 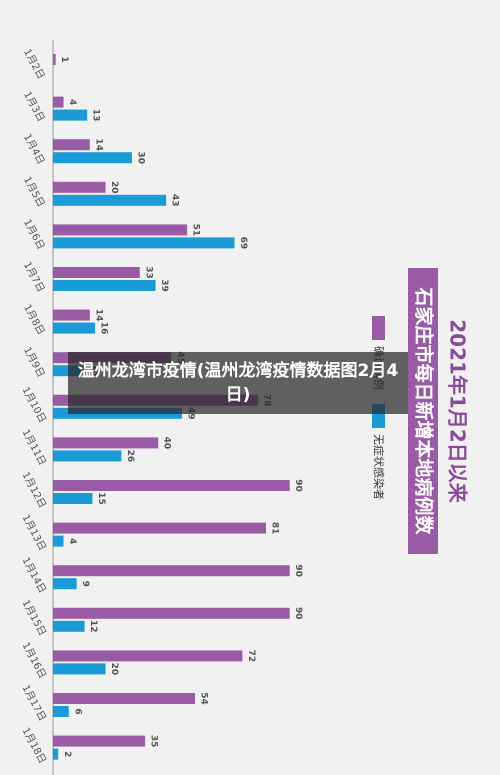 I want to click on category-label: 1月7日, so click(x=34, y=277).